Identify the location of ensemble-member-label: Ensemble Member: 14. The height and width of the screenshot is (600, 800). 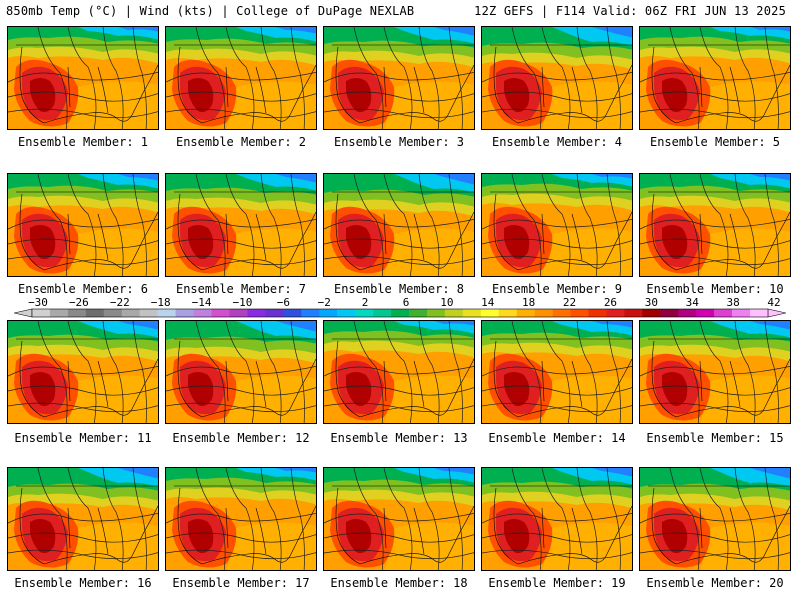
(557, 438).